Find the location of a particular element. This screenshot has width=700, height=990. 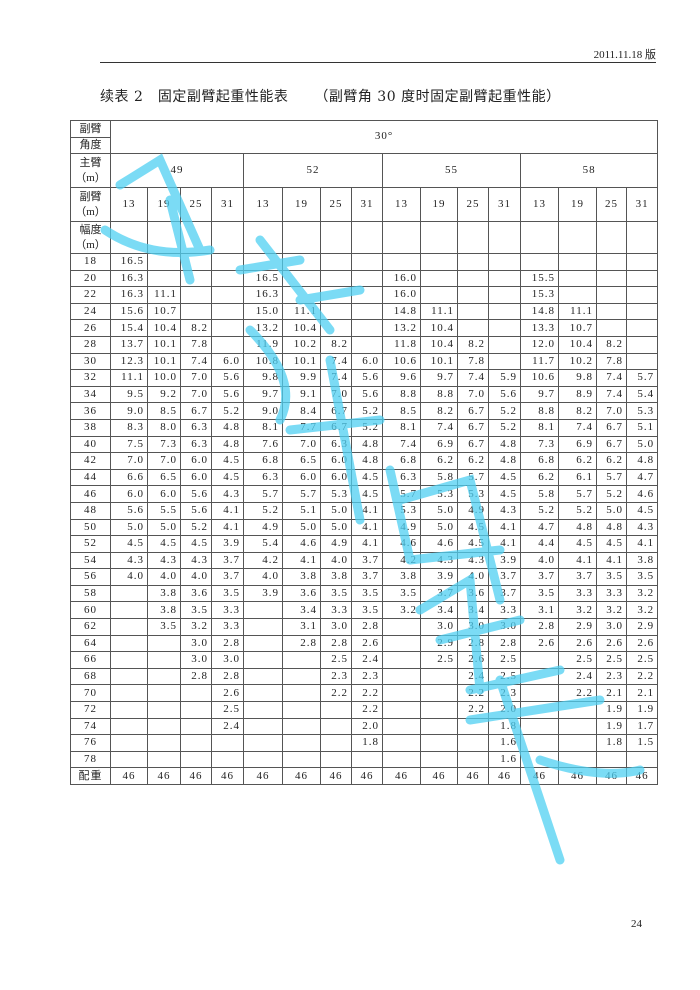

table-title-main: 续表 2 固定副臂起重性能表 is located at coordinates (194, 97).